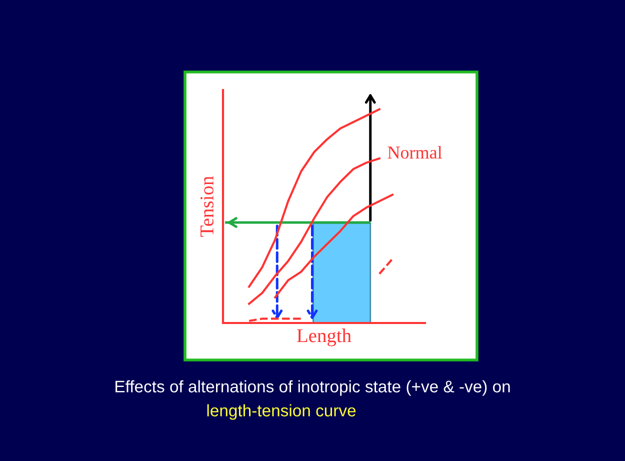 The image size is (625, 461). What do you see at coordinates (415, 152) in the screenshot?
I see `series-label: Normal` at bounding box center [415, 152].